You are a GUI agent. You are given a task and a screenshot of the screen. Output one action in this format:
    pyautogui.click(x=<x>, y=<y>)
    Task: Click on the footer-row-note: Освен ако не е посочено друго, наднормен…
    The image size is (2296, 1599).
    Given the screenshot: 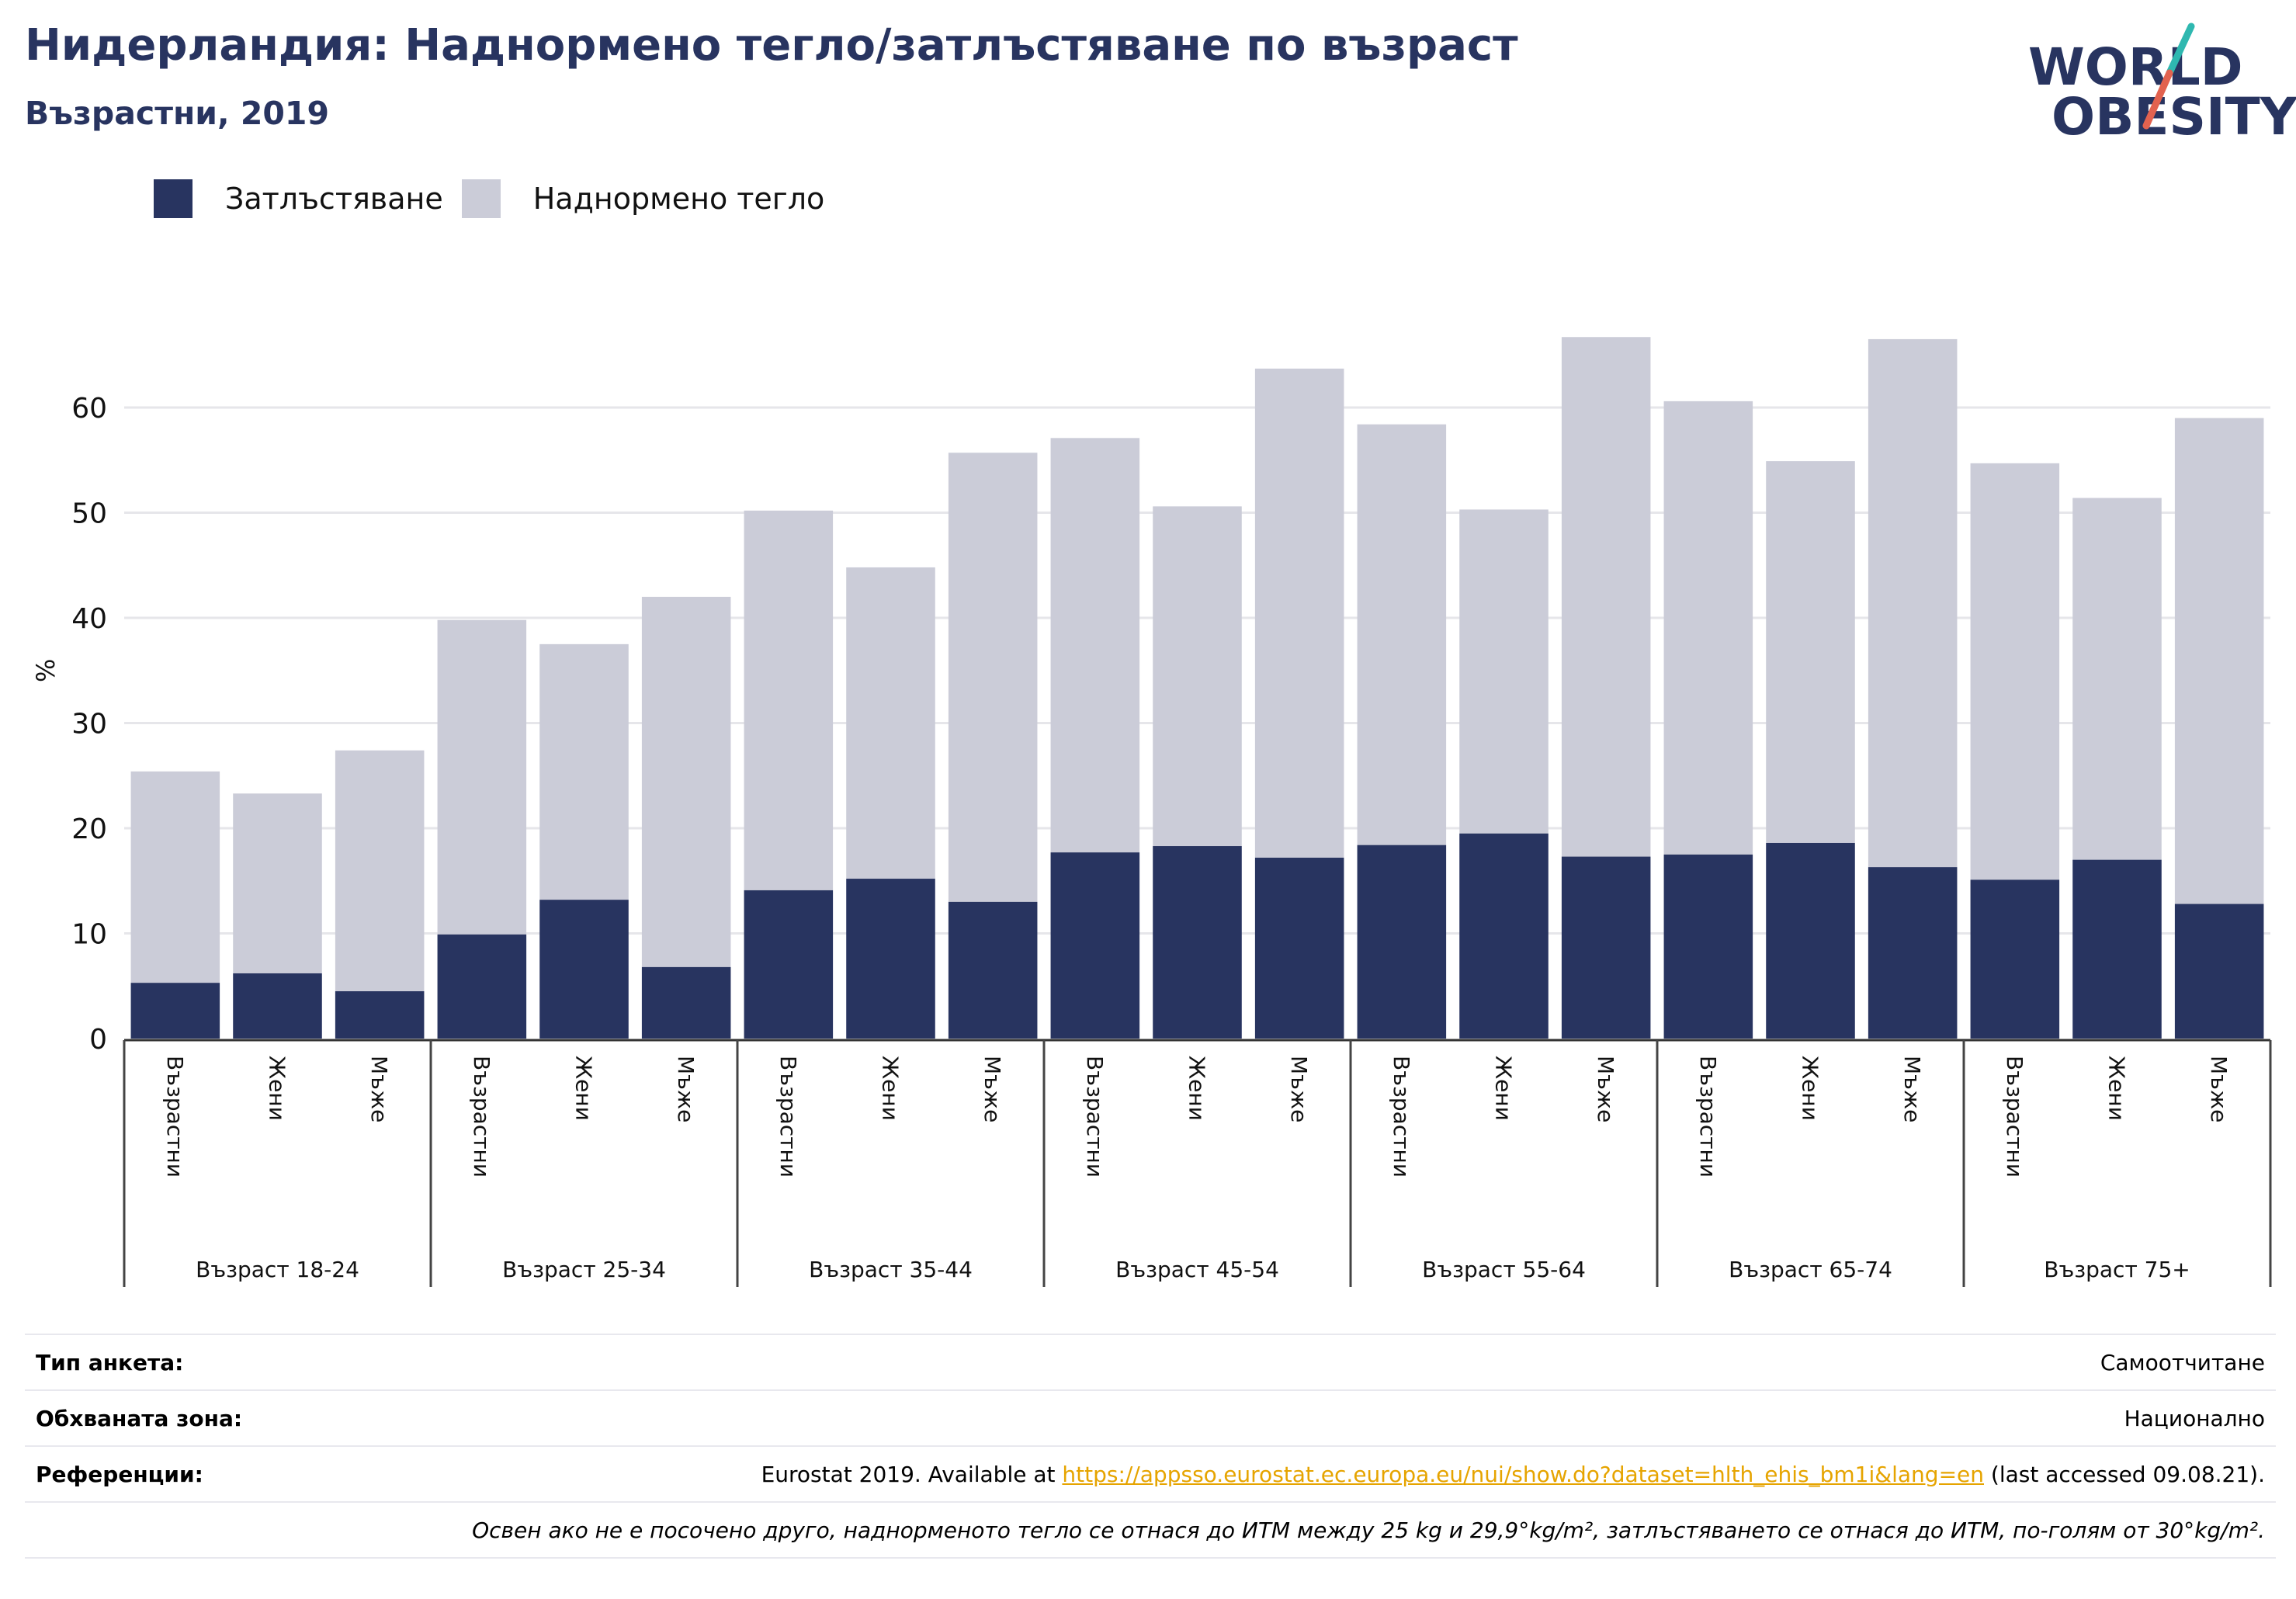 What is the action you would take?
    pyautogui.click(x=1150, y=1530)
    